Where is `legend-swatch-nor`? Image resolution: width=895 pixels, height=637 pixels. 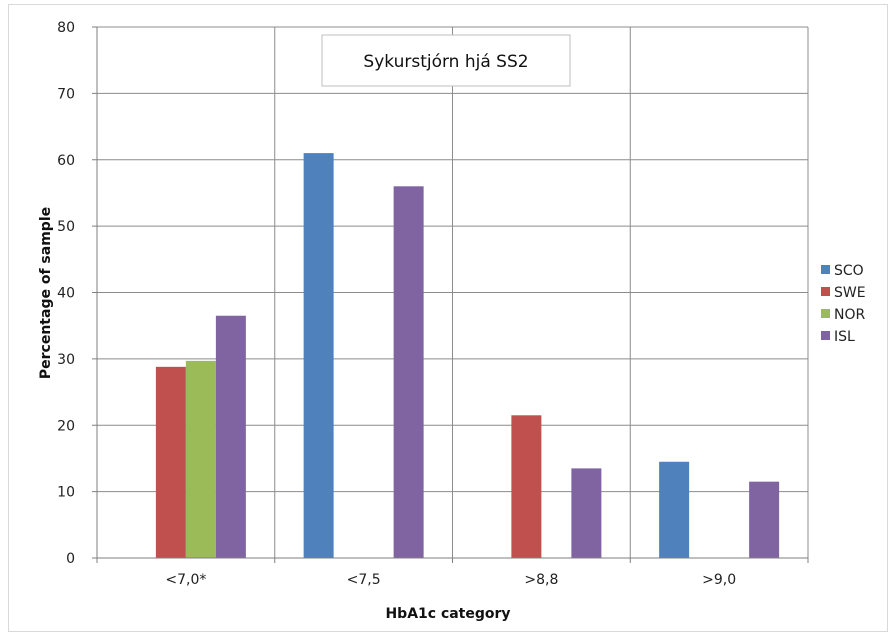 legend-swatch-nor is located at coordinates (825, 313).